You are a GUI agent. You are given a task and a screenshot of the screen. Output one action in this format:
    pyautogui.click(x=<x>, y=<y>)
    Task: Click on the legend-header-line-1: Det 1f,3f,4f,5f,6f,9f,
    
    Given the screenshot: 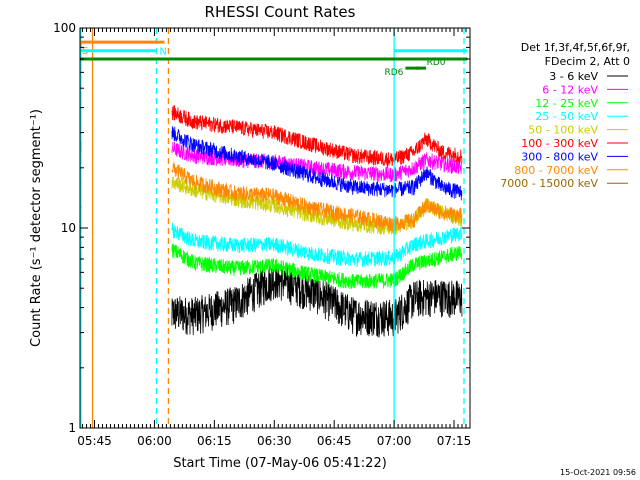 What is the action you would take?
    pyautogui.click(x=575, y=47)
    